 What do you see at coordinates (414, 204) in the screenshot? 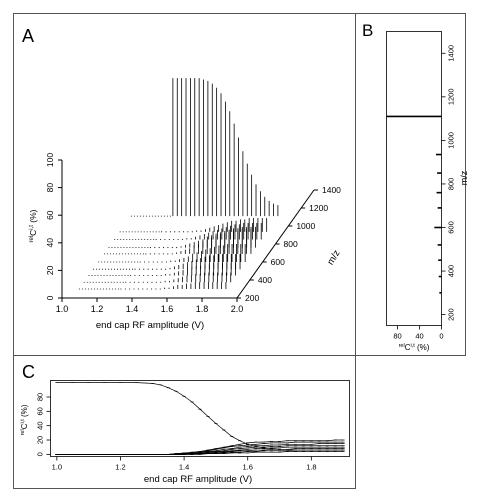
I see `panel-b-bars` at bounding box center [414, 204].